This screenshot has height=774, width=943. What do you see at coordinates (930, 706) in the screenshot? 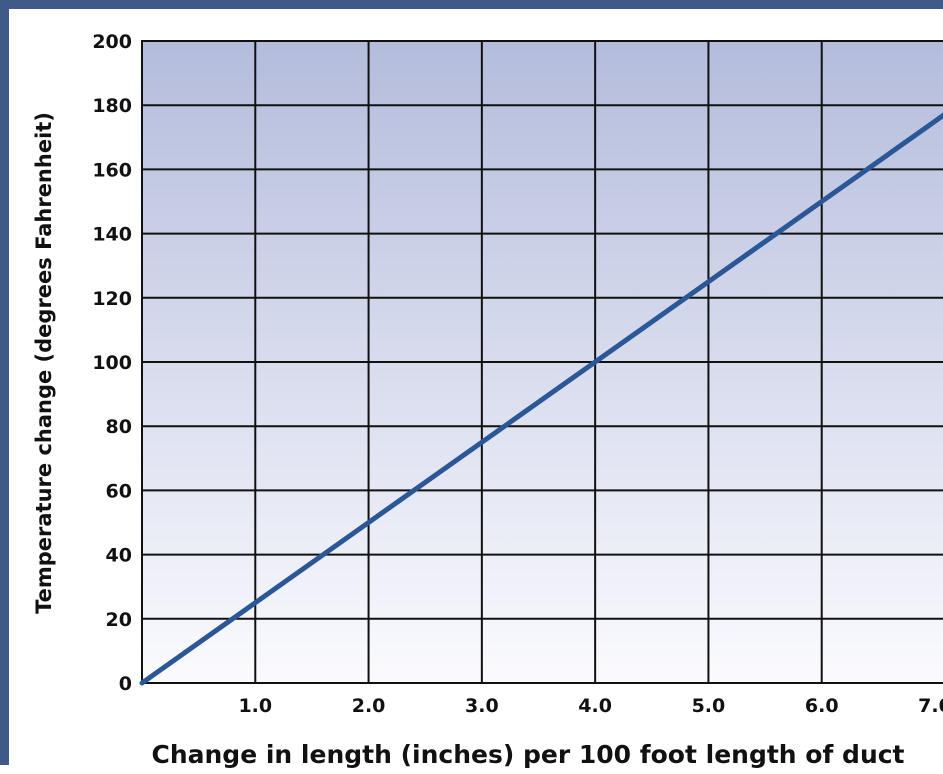
I see `x-tick-label: 7.0` at bounding box center [930, 706].